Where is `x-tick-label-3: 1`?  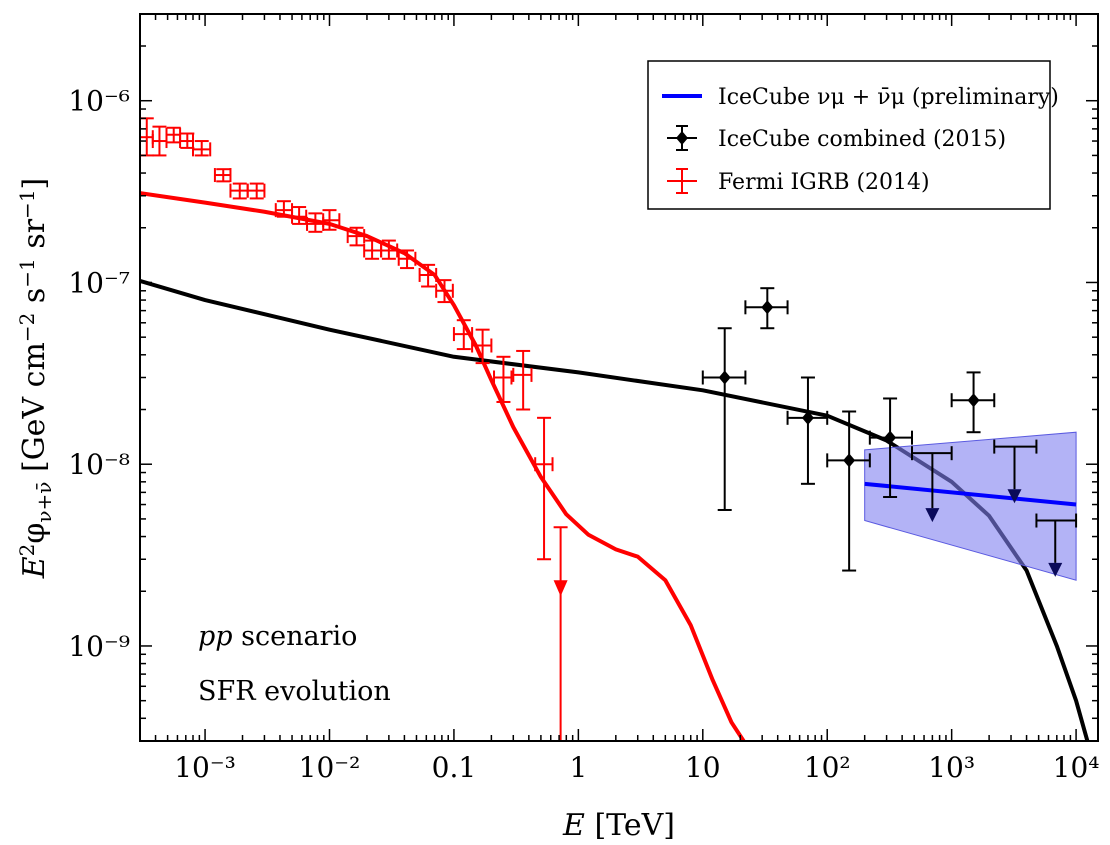 x-tick-label-3: 1 is located at coordinates (578, 767).